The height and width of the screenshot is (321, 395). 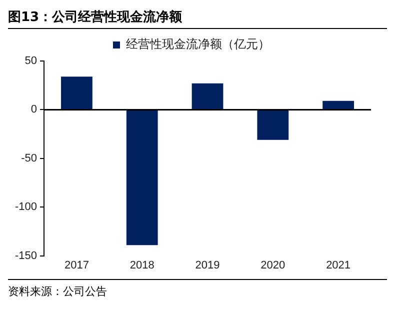 What do you see at coordinates (207, 265) in the screenshot?
I see `x-tick-label: 2019` at bounding box center [207, 265].